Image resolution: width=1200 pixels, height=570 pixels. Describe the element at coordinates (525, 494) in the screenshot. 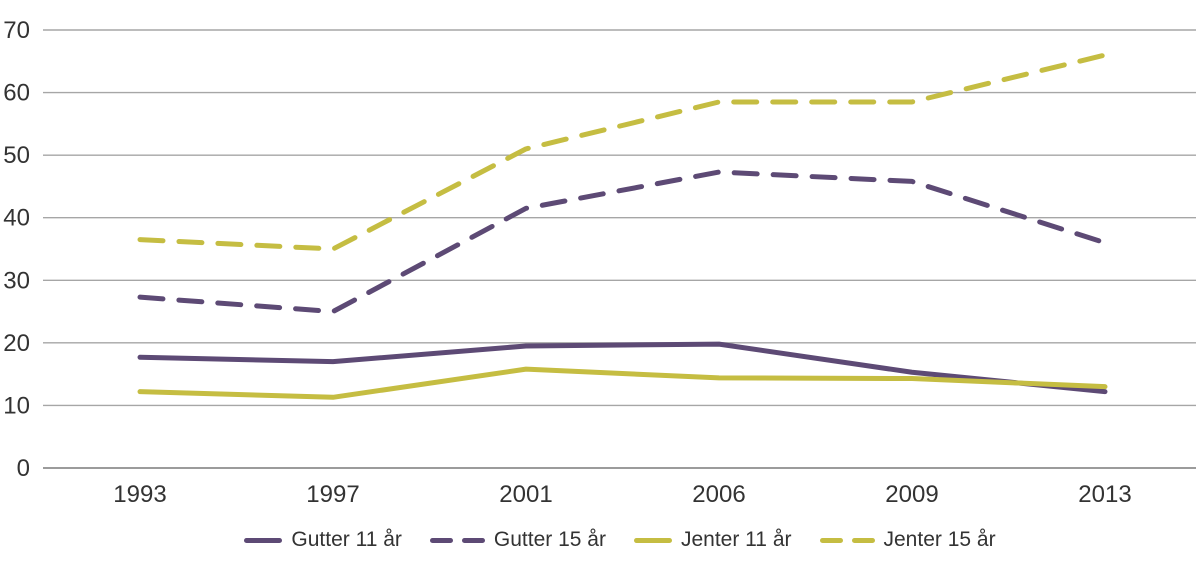

I see `x-tick-label: 2001` at that location.